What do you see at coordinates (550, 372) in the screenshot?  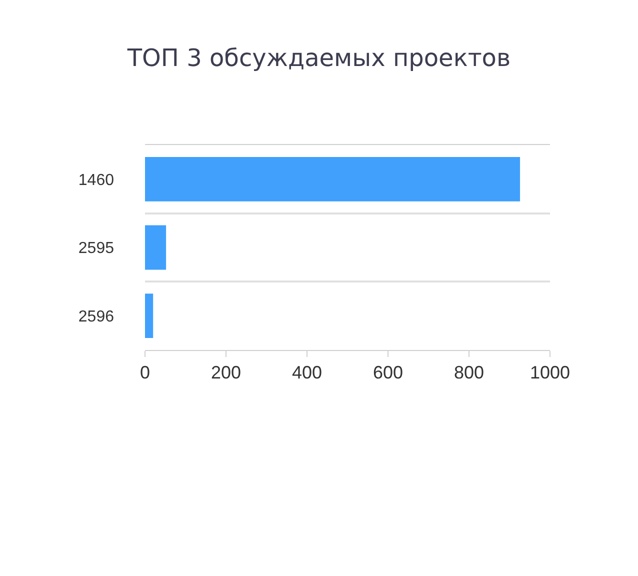 I see `x-tick-label: 1000` at bounding box center [550, 372].